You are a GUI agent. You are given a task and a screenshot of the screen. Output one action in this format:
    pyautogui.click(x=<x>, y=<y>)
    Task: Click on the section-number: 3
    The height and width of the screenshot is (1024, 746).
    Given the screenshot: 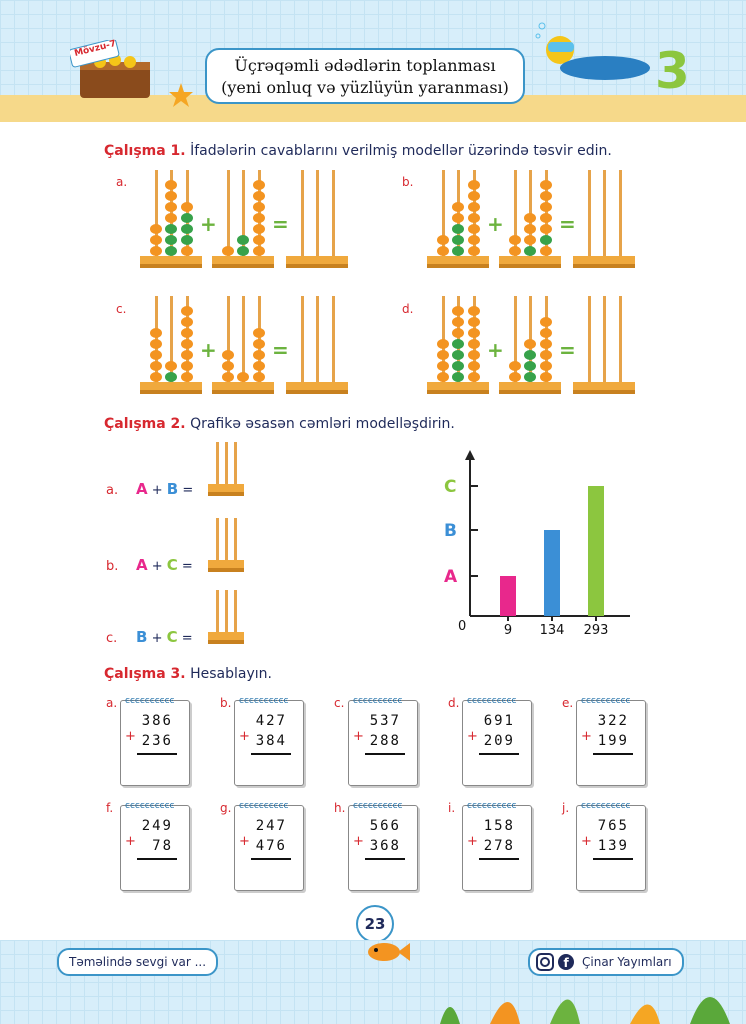 What is the action you would take?
    pyautogui.click(x=672, y=71)
    